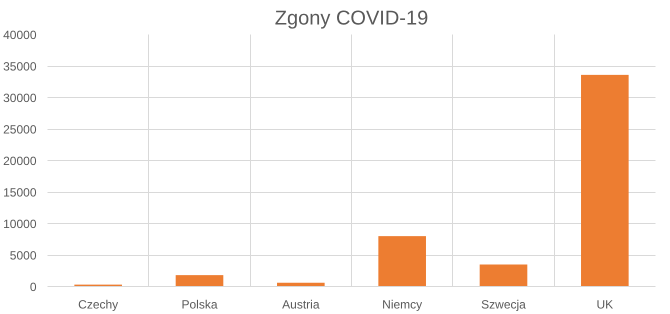 The width and height of the screenshot is (670, 314). Describe the element at coordinates (20, 193) in the screenshot. I see `y-tick-label: 15000` at that location.